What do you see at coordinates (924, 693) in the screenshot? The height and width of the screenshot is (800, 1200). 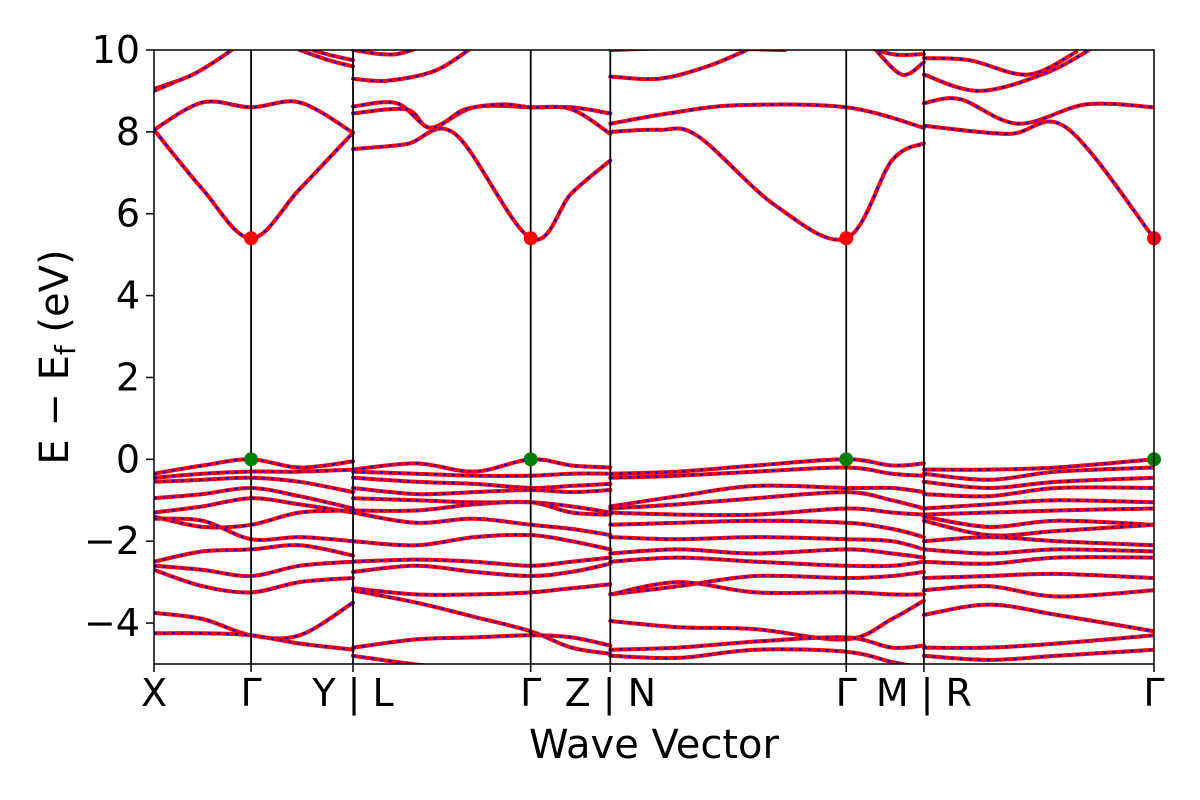 I see `x-tick-label: M | R` at bounding box center [924, 693].